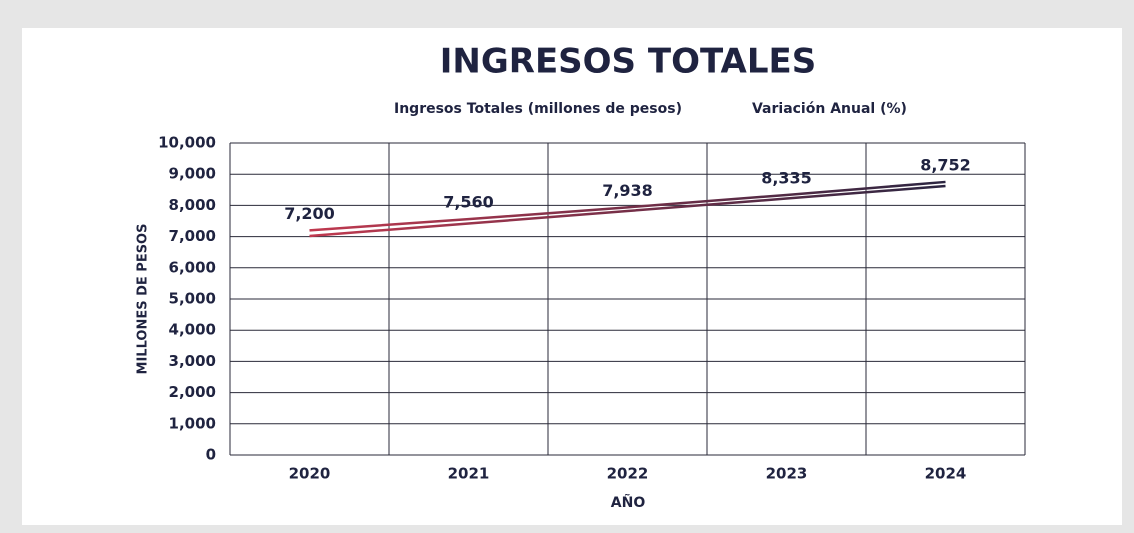 This screenshot has height=533, width=1134. What do you see at coordinates (627, 190) in the screenshot?
I see `data-label: 7,938` at bounding box center [627, 190].